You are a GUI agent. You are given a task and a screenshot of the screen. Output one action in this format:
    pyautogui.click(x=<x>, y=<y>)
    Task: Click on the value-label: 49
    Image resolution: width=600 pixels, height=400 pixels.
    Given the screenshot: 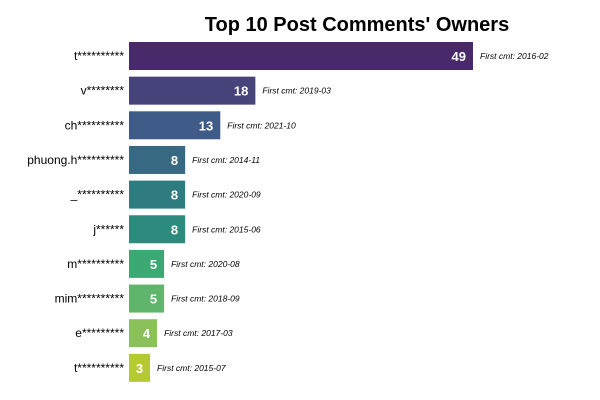 What is the action you would take?
    pyautogui.click(x=459, y=56)
    